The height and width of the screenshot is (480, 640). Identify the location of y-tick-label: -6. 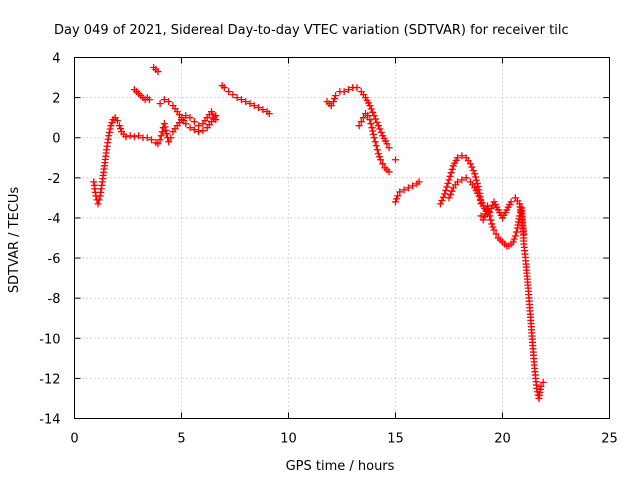
(54, 259).